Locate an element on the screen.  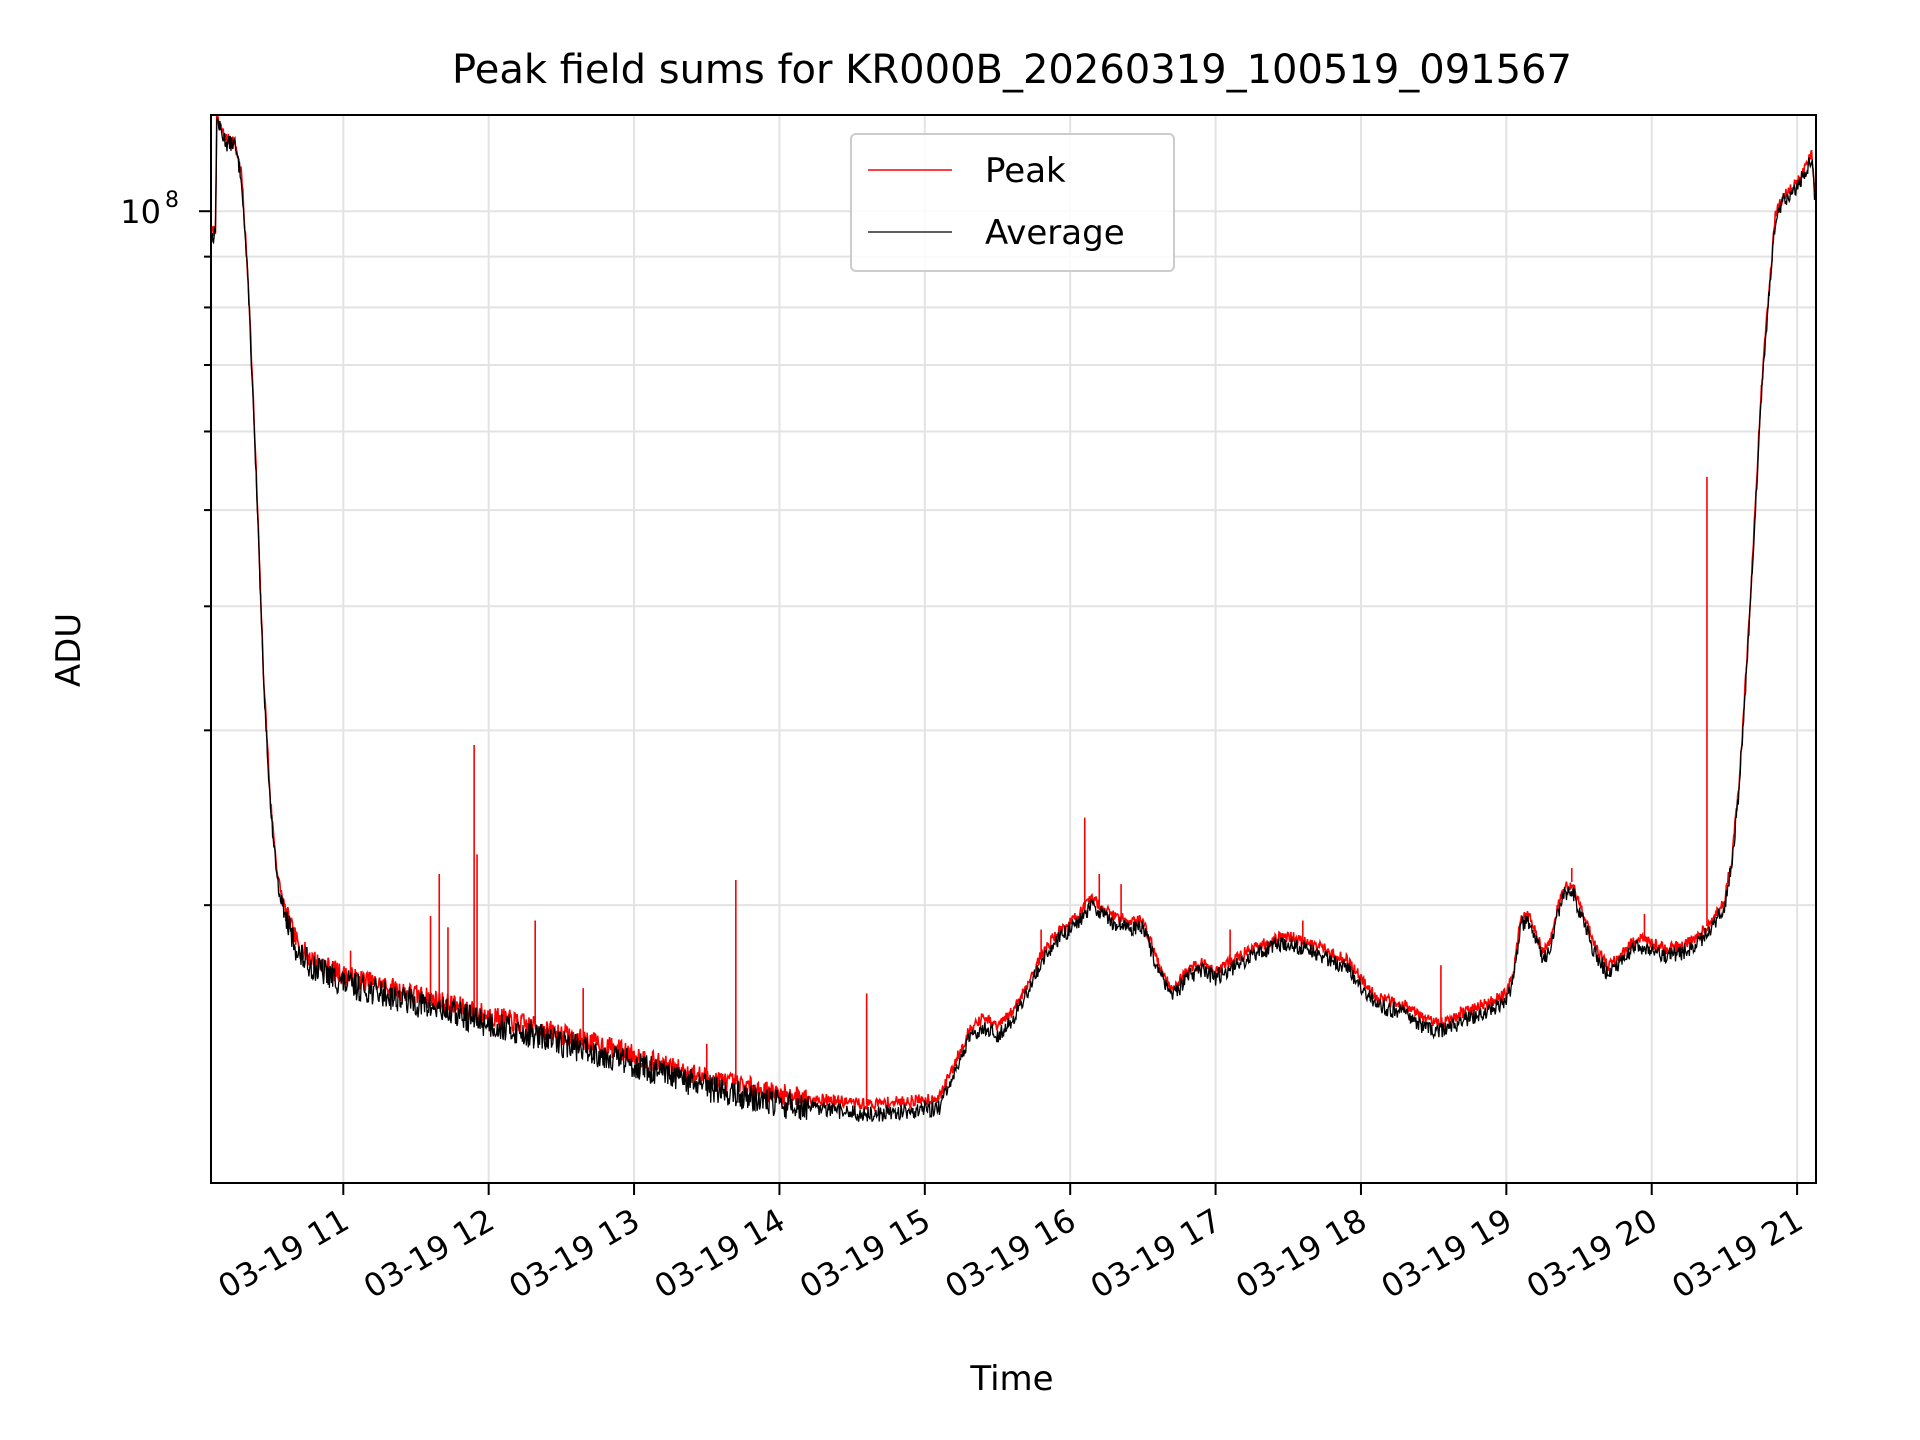
y-tick-label-exponent: 8 is located at coordinates (172, 200).